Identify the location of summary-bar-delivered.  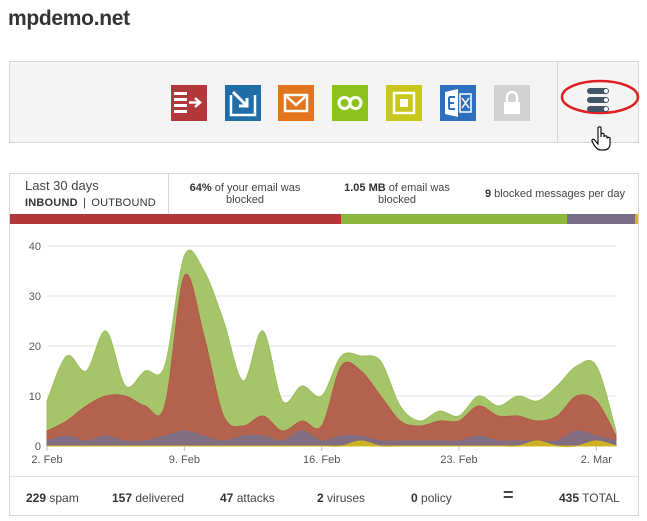
(454, 219).